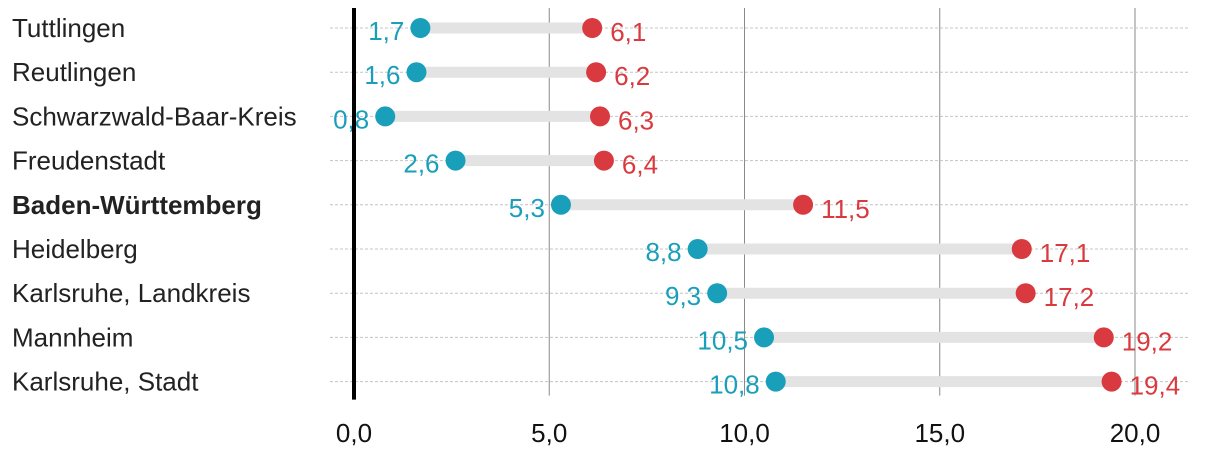  I want to click on chart-row: Schwarzwald-Baar-Kreis 0,8 6,3, so click(333, 118).